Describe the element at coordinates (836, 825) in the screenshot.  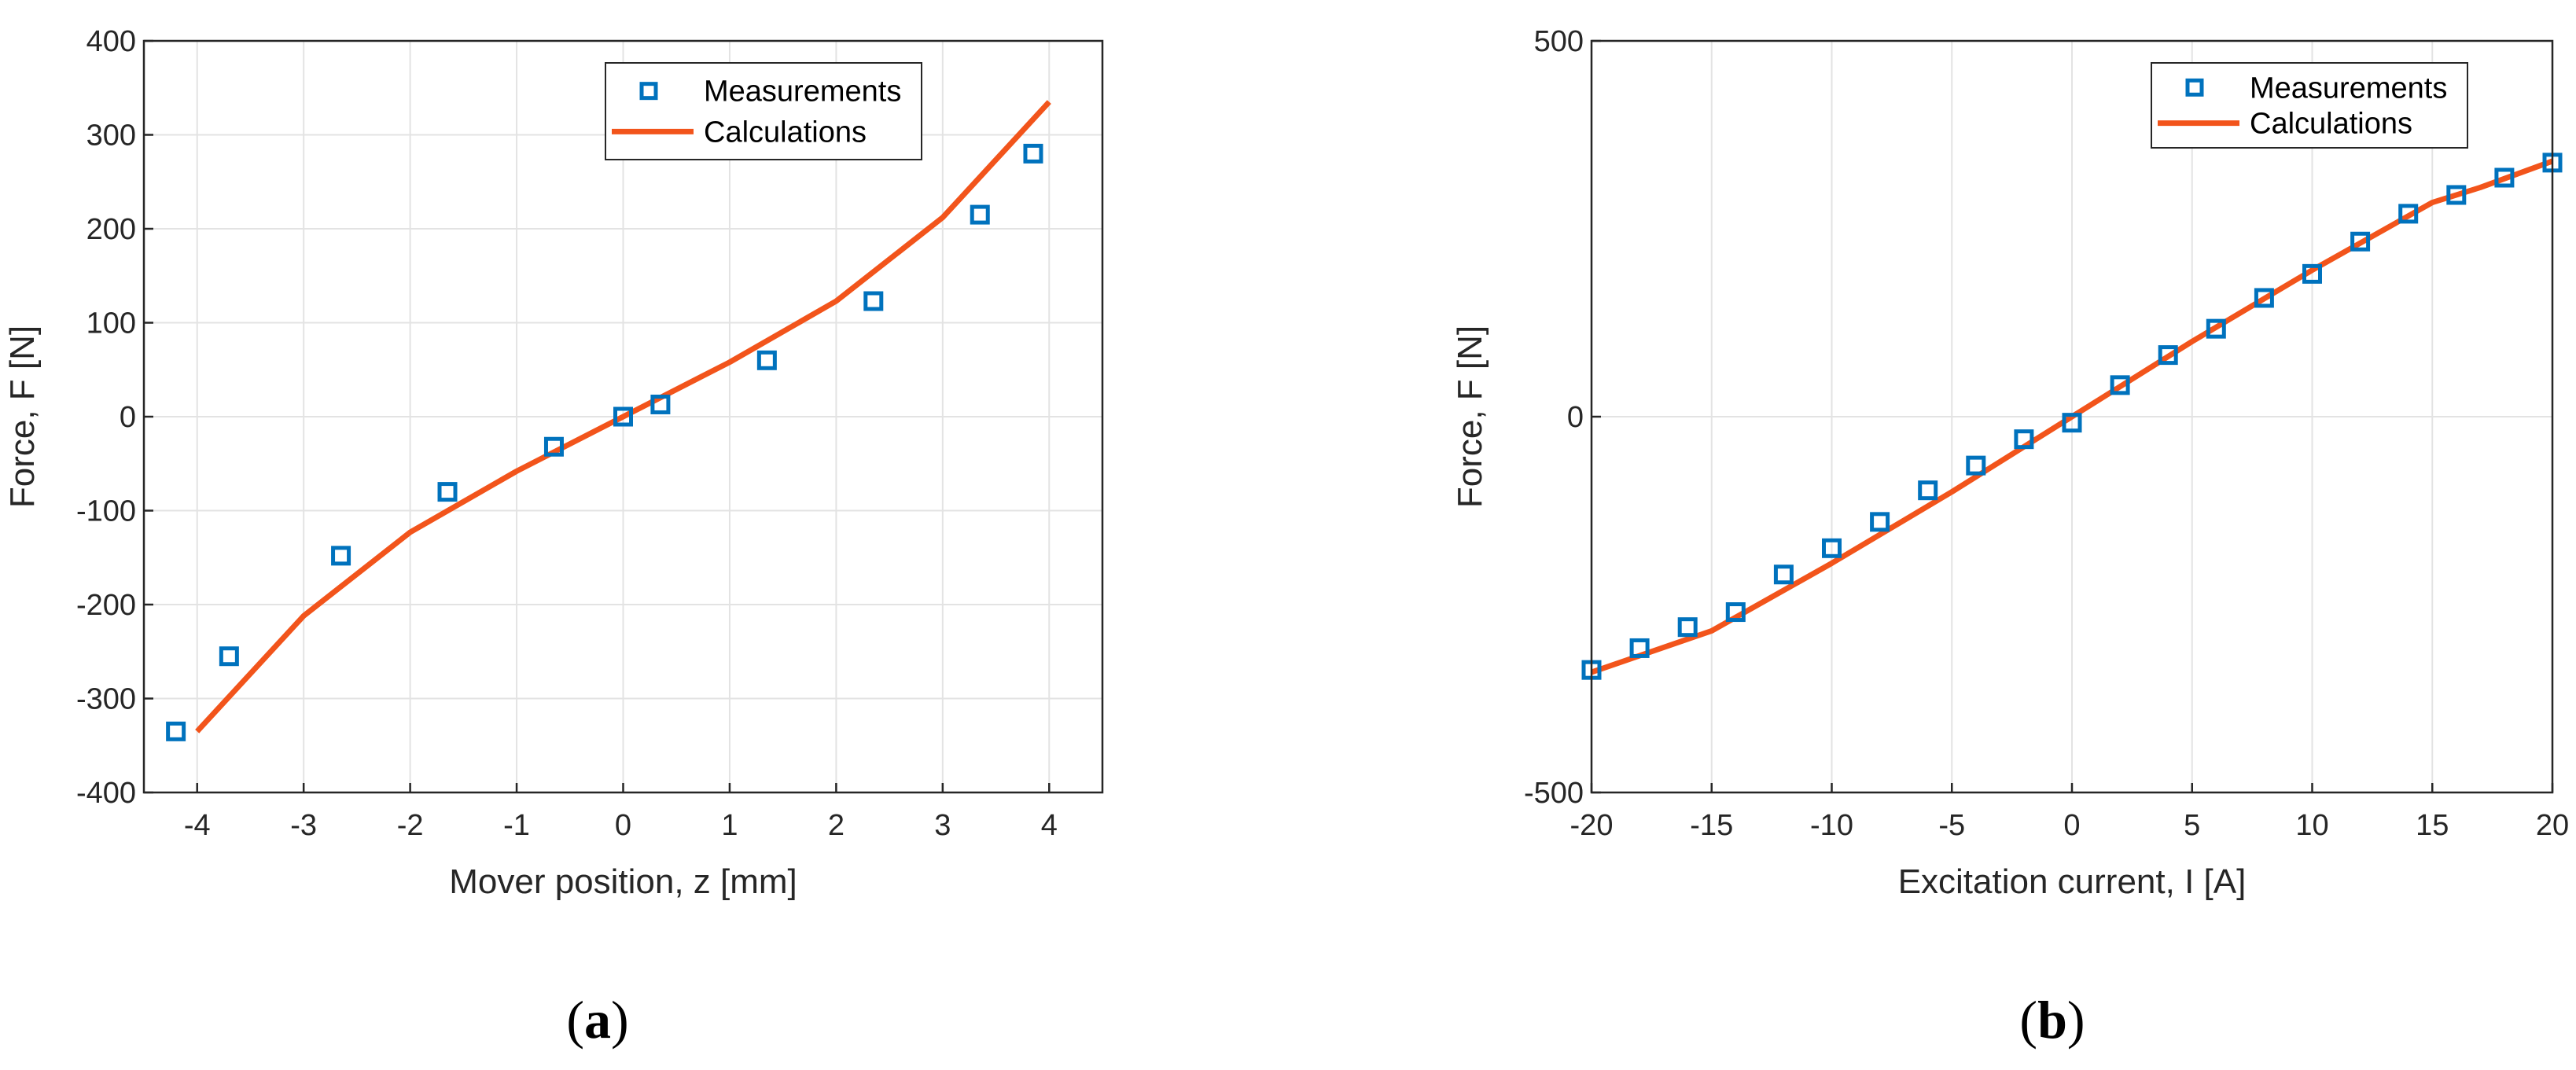
I see `x-tick-label-a-6: 2` at that location.